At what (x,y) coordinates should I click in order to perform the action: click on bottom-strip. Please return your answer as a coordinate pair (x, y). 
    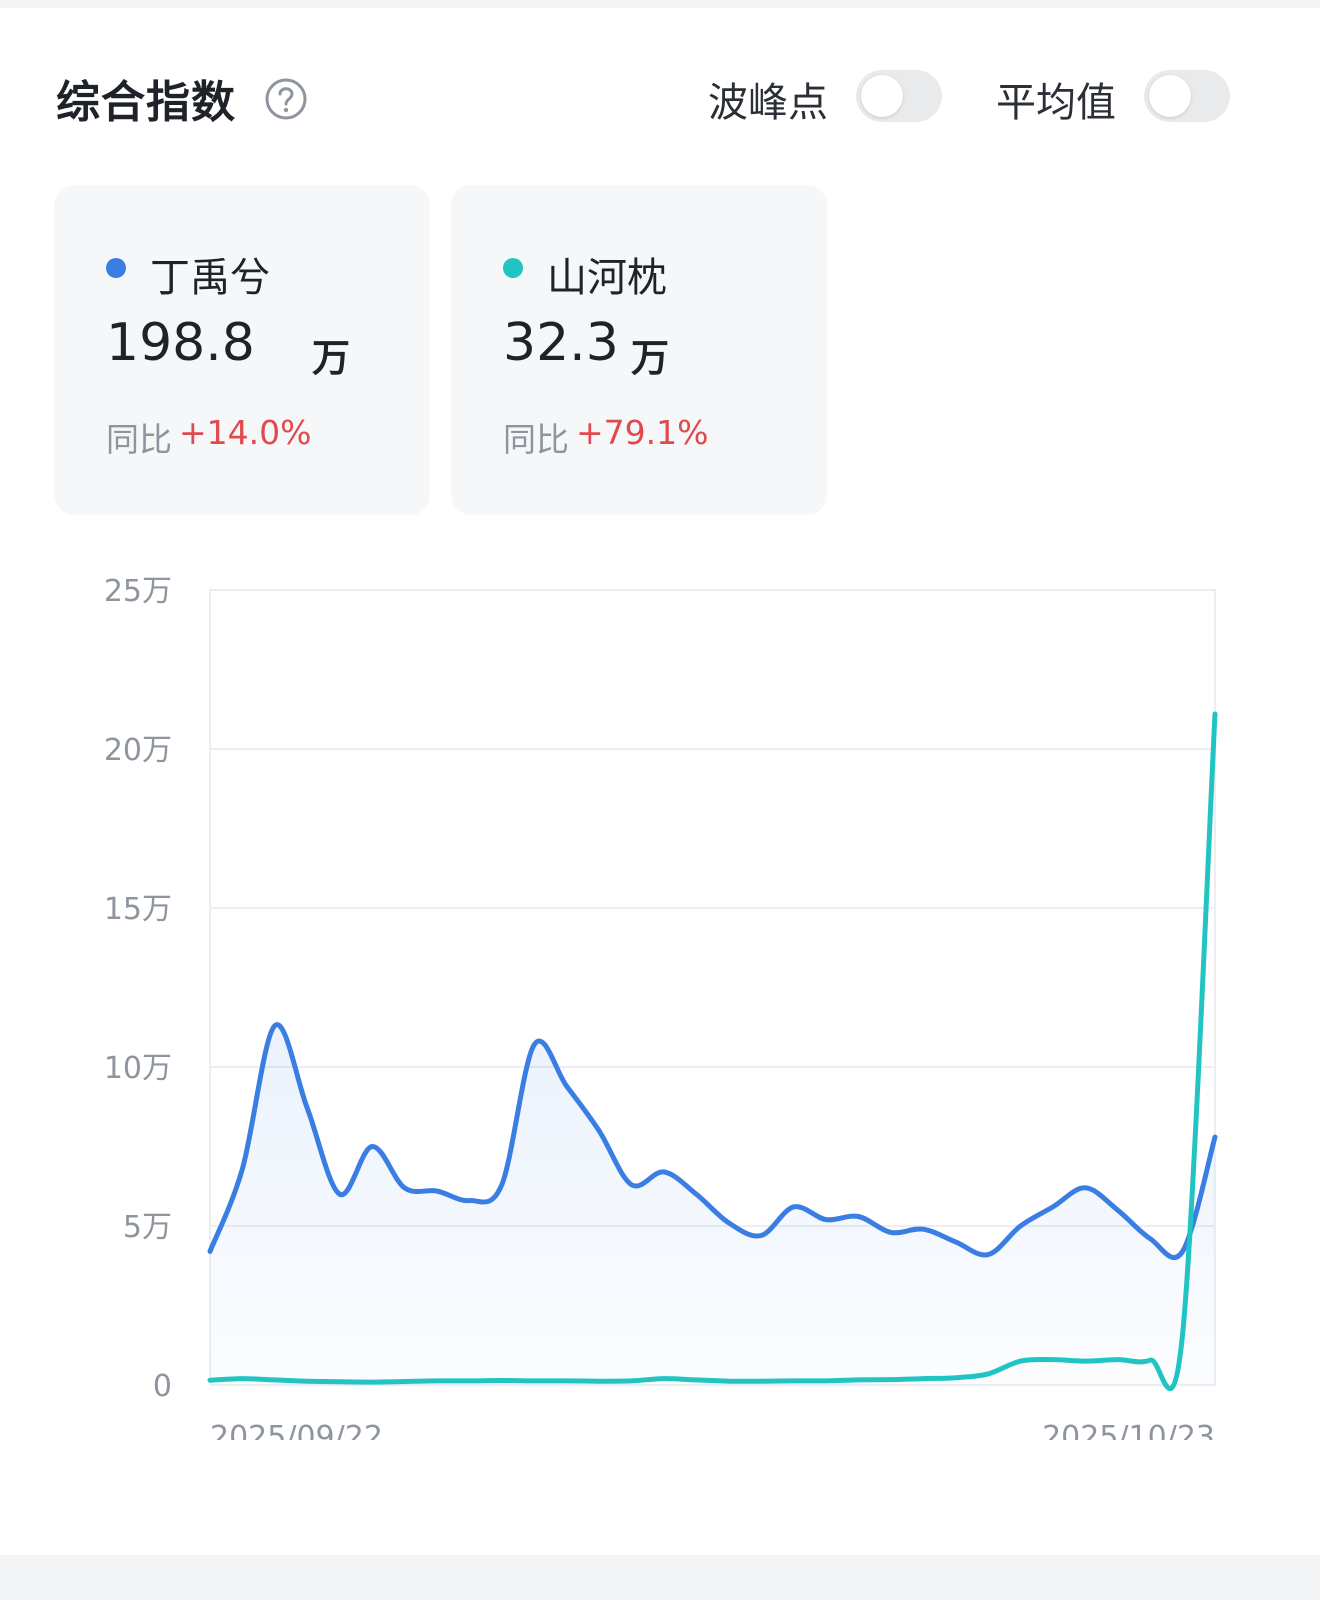
    Looking at the image, I should click on (660, 1577).